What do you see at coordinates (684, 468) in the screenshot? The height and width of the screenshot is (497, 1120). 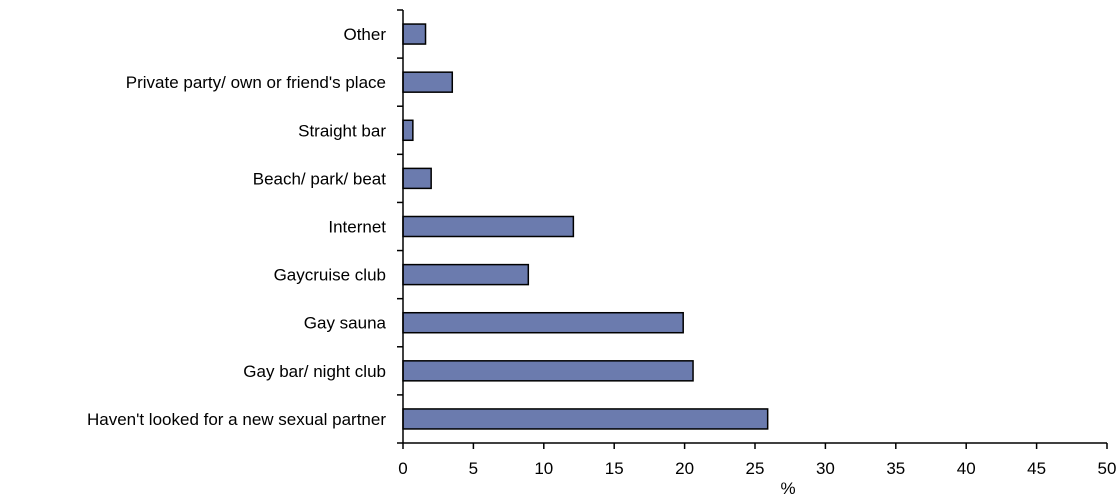 I see `x-tick-label: 20` at bounding box center [684, 468].